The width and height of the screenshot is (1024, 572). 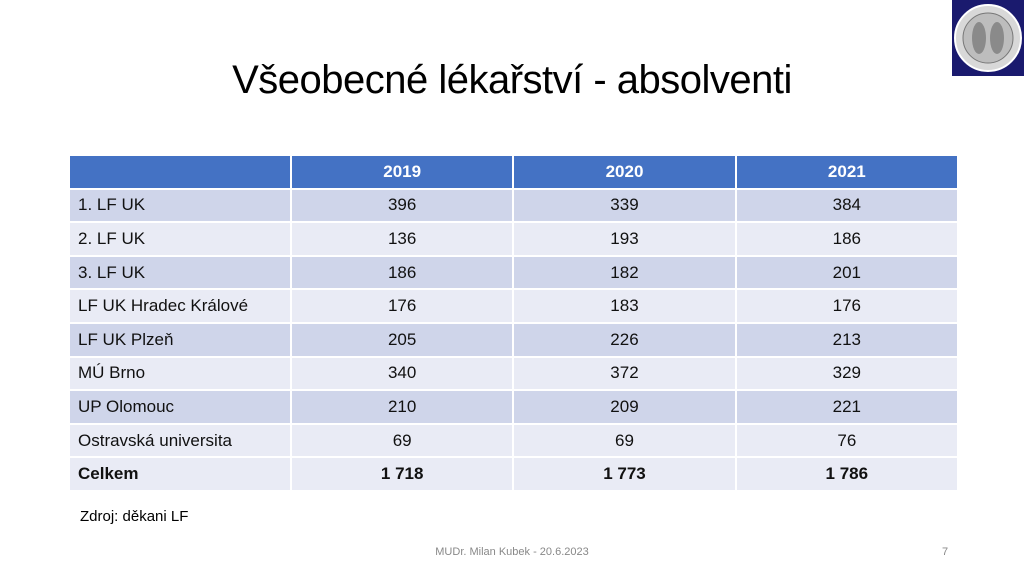 I want to click on row-label: LF UK Hradec Králové, so click(x=180, y=306).